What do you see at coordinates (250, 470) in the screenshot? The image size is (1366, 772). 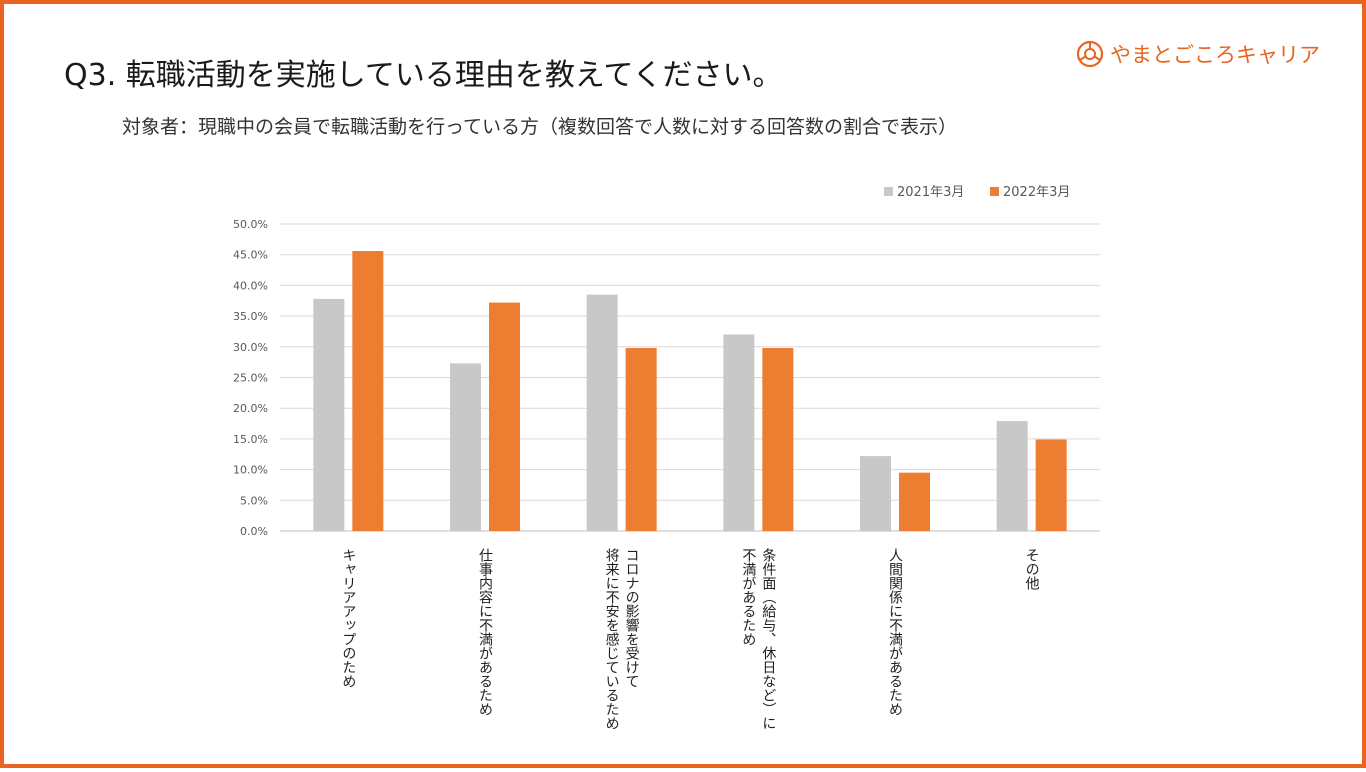 I see `y-tick-label: 10.0%` at bounding box center [250, 470].